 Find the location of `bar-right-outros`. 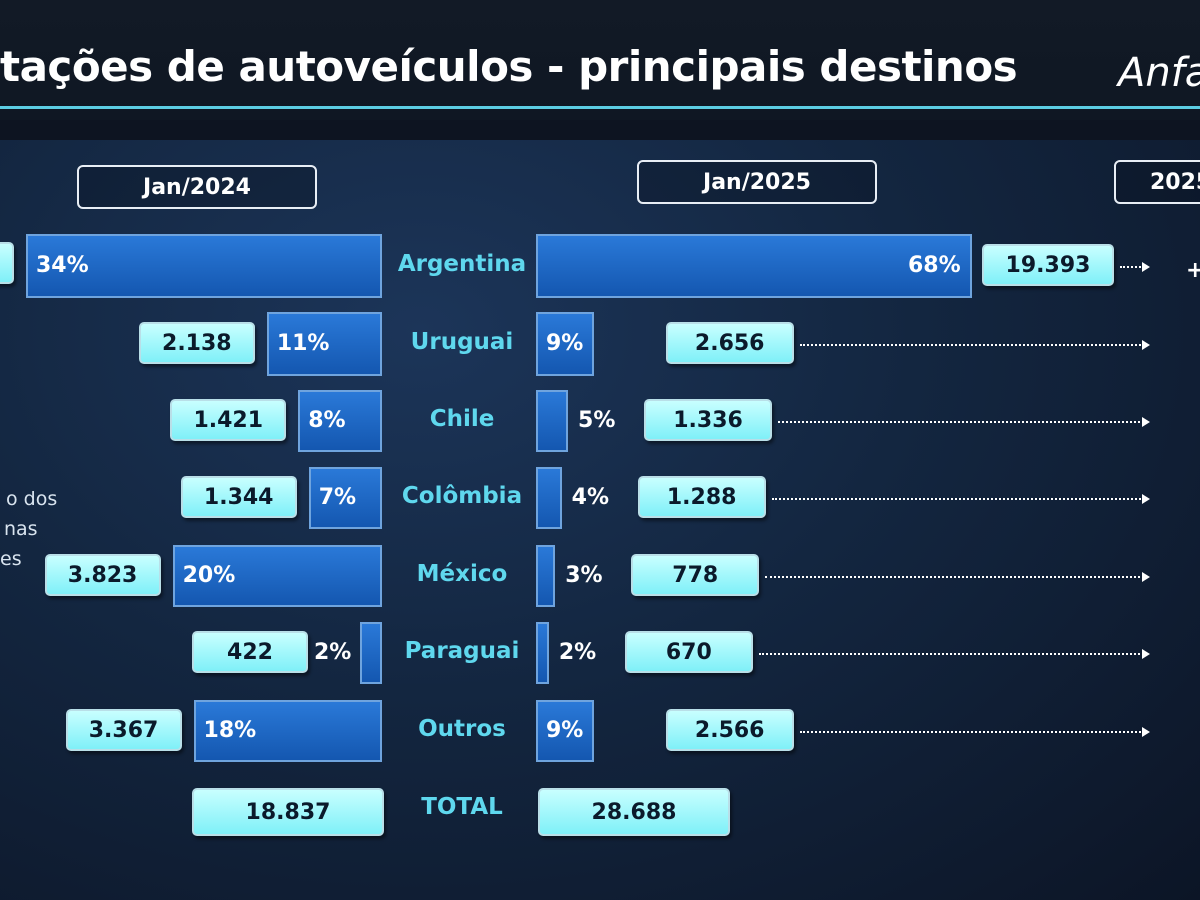

bar-right-outros is located at coordinates (565, 731).